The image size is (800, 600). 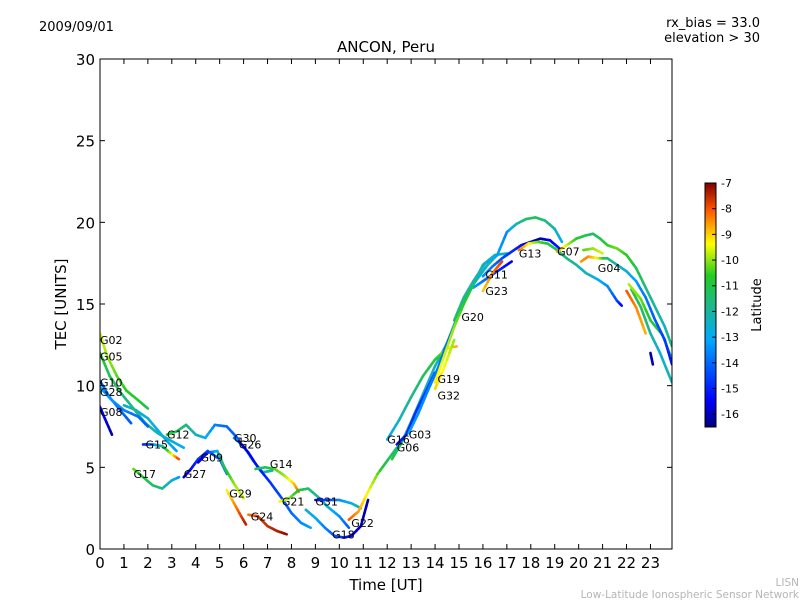 What do you see at coordinates (725, 299) in the screenshot?
I see `colorbar-ticks: -7 -8 -9 -10 -11 -12 -13 -14 -15 -16` at bounding box center [725, 299].